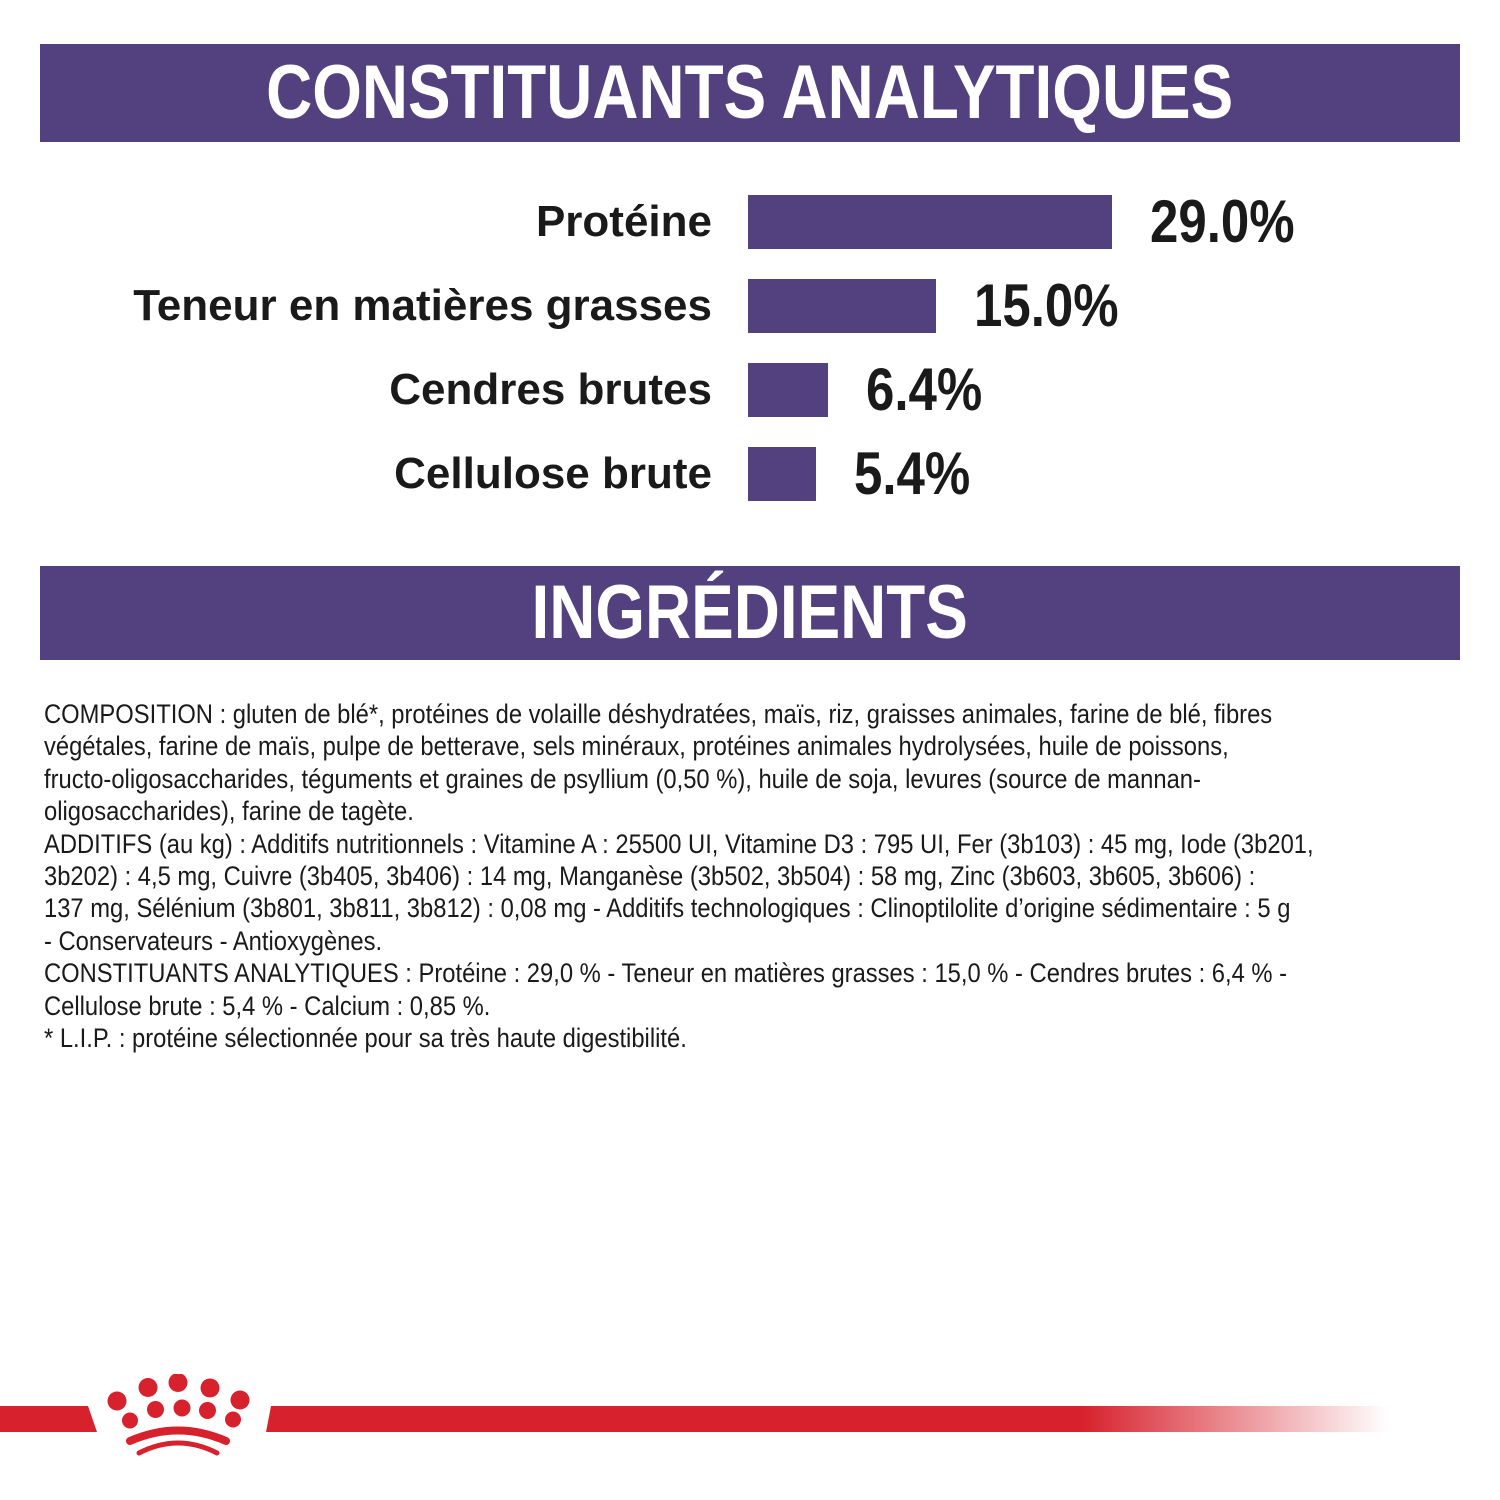 This screenshot has width=1500, height=1500. What do you see at coordinates (48, 1419) in the screenshot?
I see `footer-line-left` at bounding box center [48, 1419].